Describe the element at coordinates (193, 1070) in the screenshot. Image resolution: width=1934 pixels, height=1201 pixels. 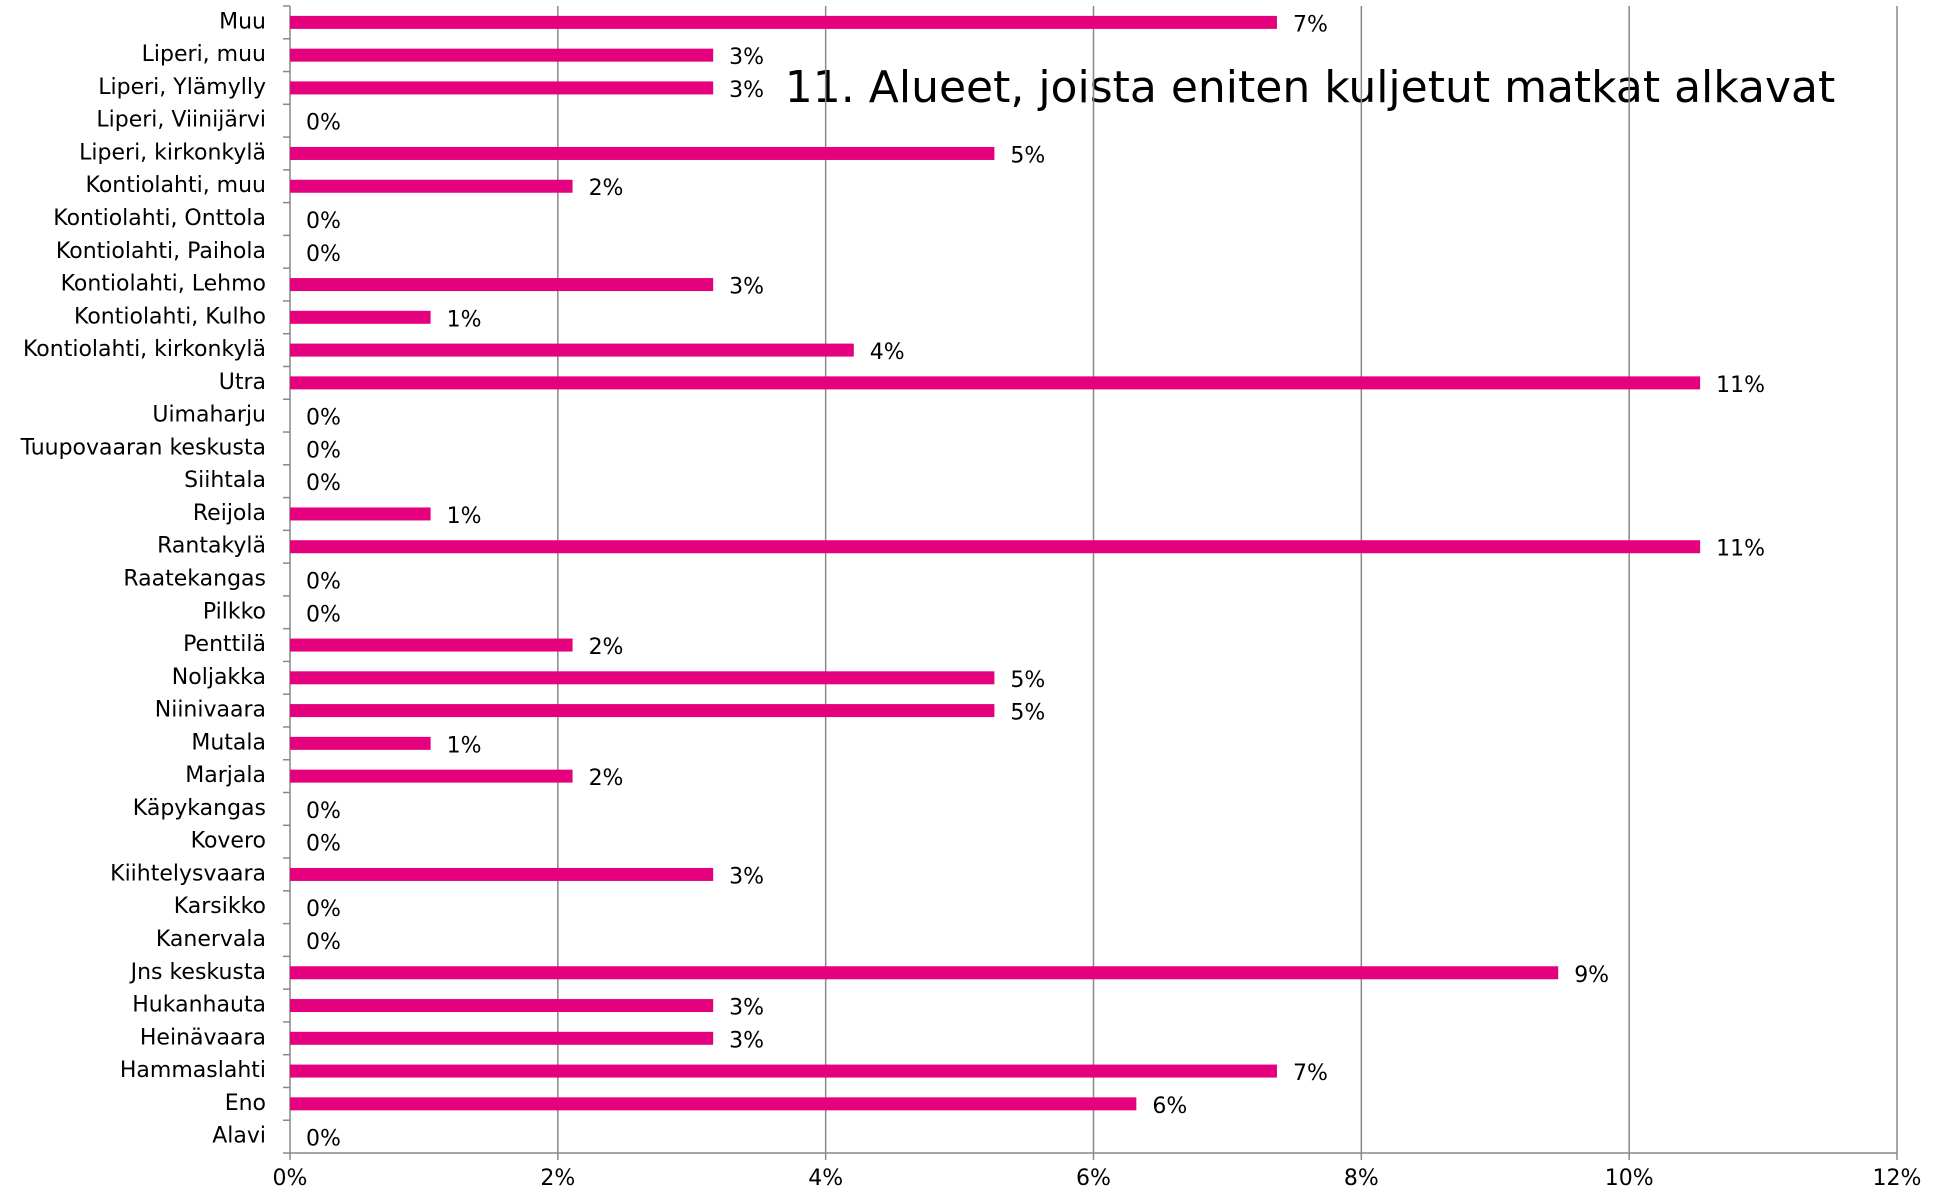
I see `y-tick-label: Hammaslahti` at that location.